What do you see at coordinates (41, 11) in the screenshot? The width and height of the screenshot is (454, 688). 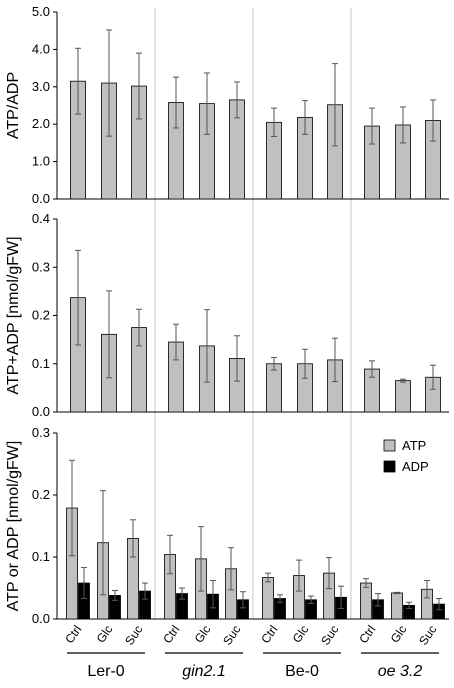 I see `y-tick-label: 5.0` at bounding box center [41, 11].